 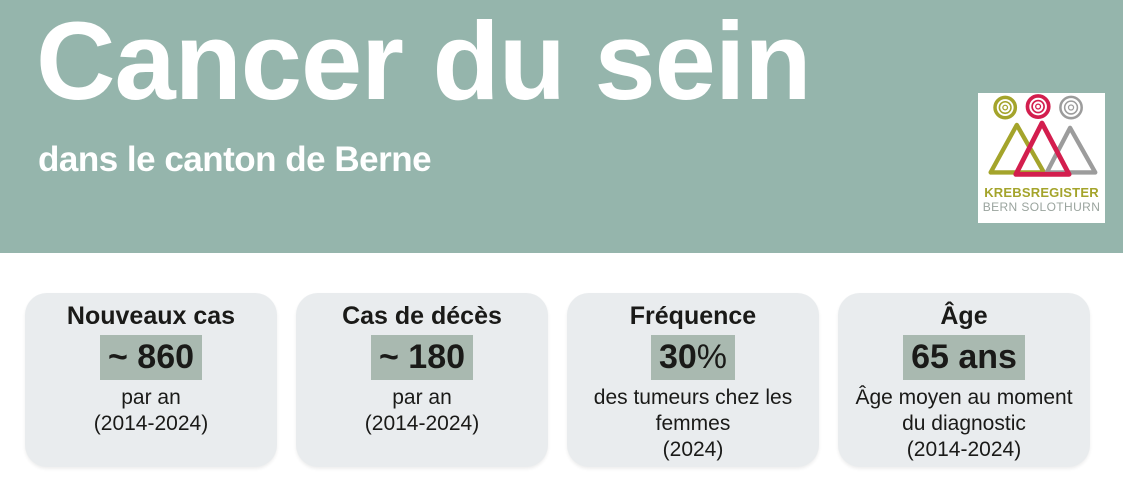 I want to click on highlighted-value: 65 ans, so click(x=964, y=357).